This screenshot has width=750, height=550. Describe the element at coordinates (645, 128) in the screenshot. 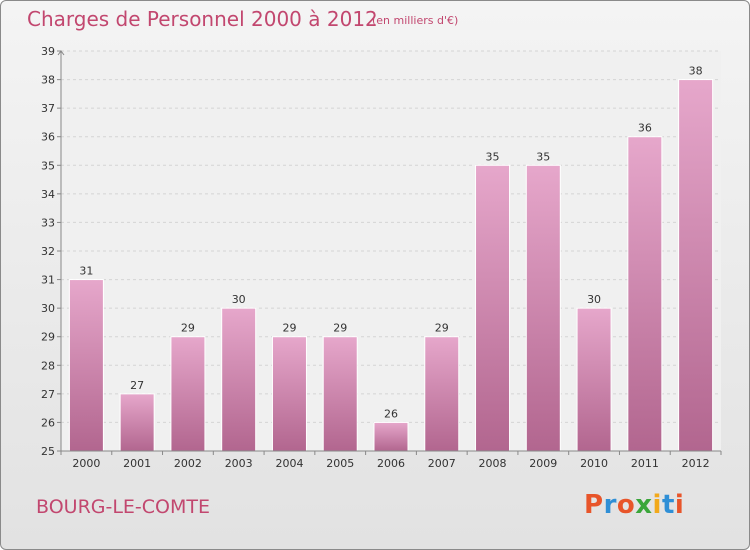

I see `bar-value-label: 36` at that location.